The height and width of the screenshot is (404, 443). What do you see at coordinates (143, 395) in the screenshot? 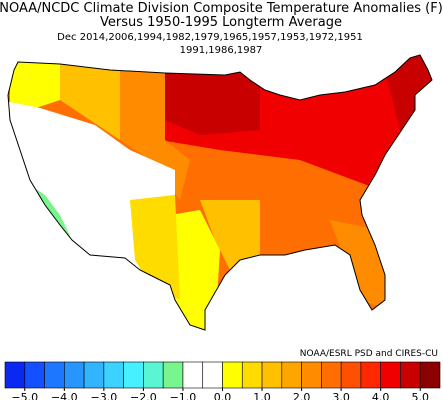
I see `colorbar-tick-label: −2.0` at bounding box center [143, 395].